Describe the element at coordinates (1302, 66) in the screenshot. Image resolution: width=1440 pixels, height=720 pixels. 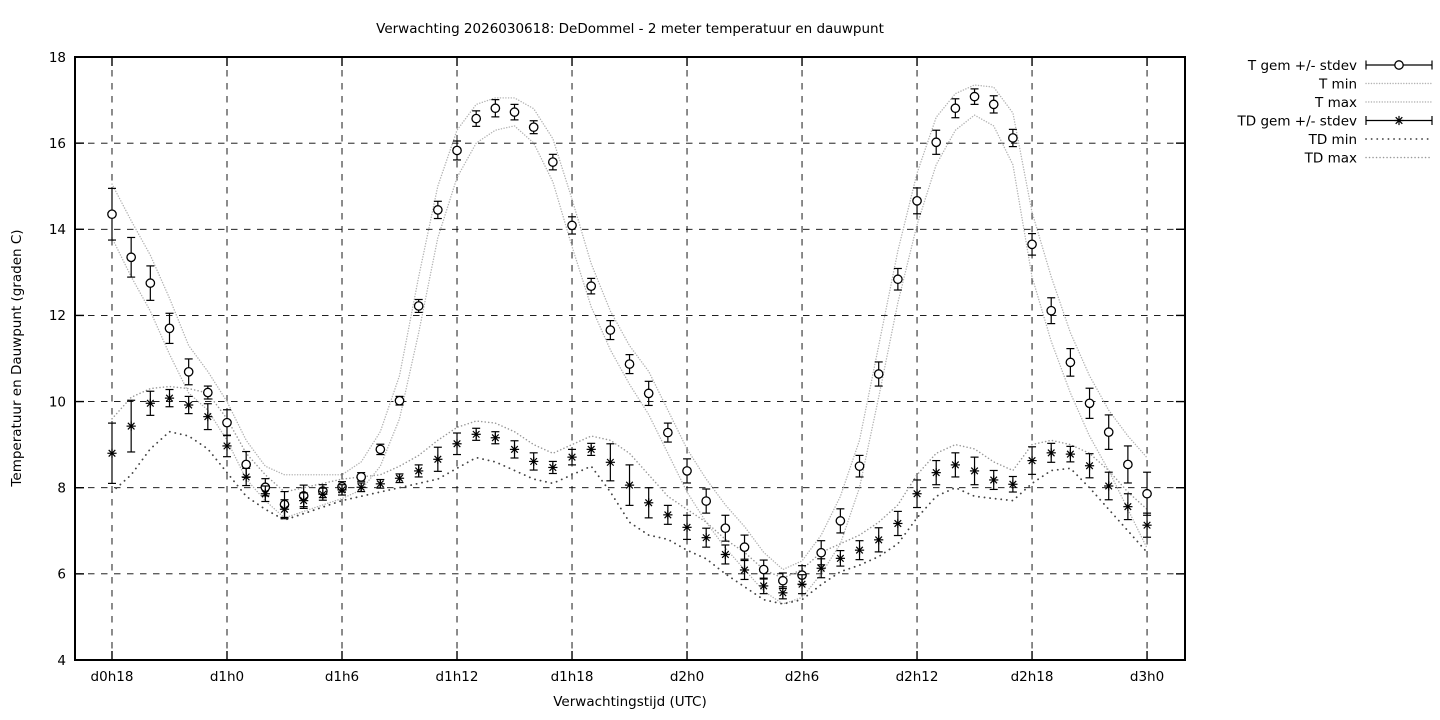
I see `legend-label: T gem +/- stdev` at that location.